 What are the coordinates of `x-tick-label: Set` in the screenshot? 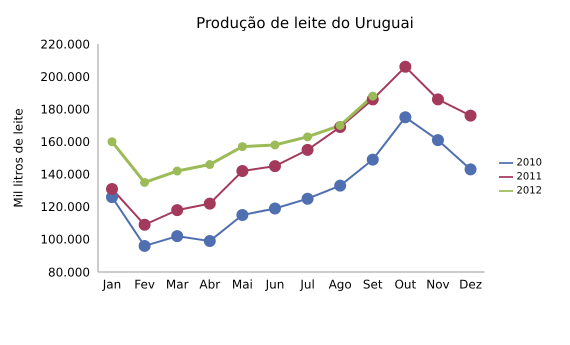 It's located at (372, 285).